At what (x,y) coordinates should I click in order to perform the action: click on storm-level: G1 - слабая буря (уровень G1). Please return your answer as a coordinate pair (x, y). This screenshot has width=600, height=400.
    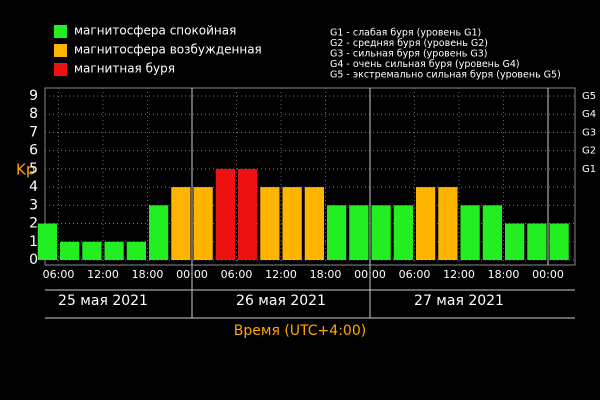
    Looking at the image, I should click on (405, 33).